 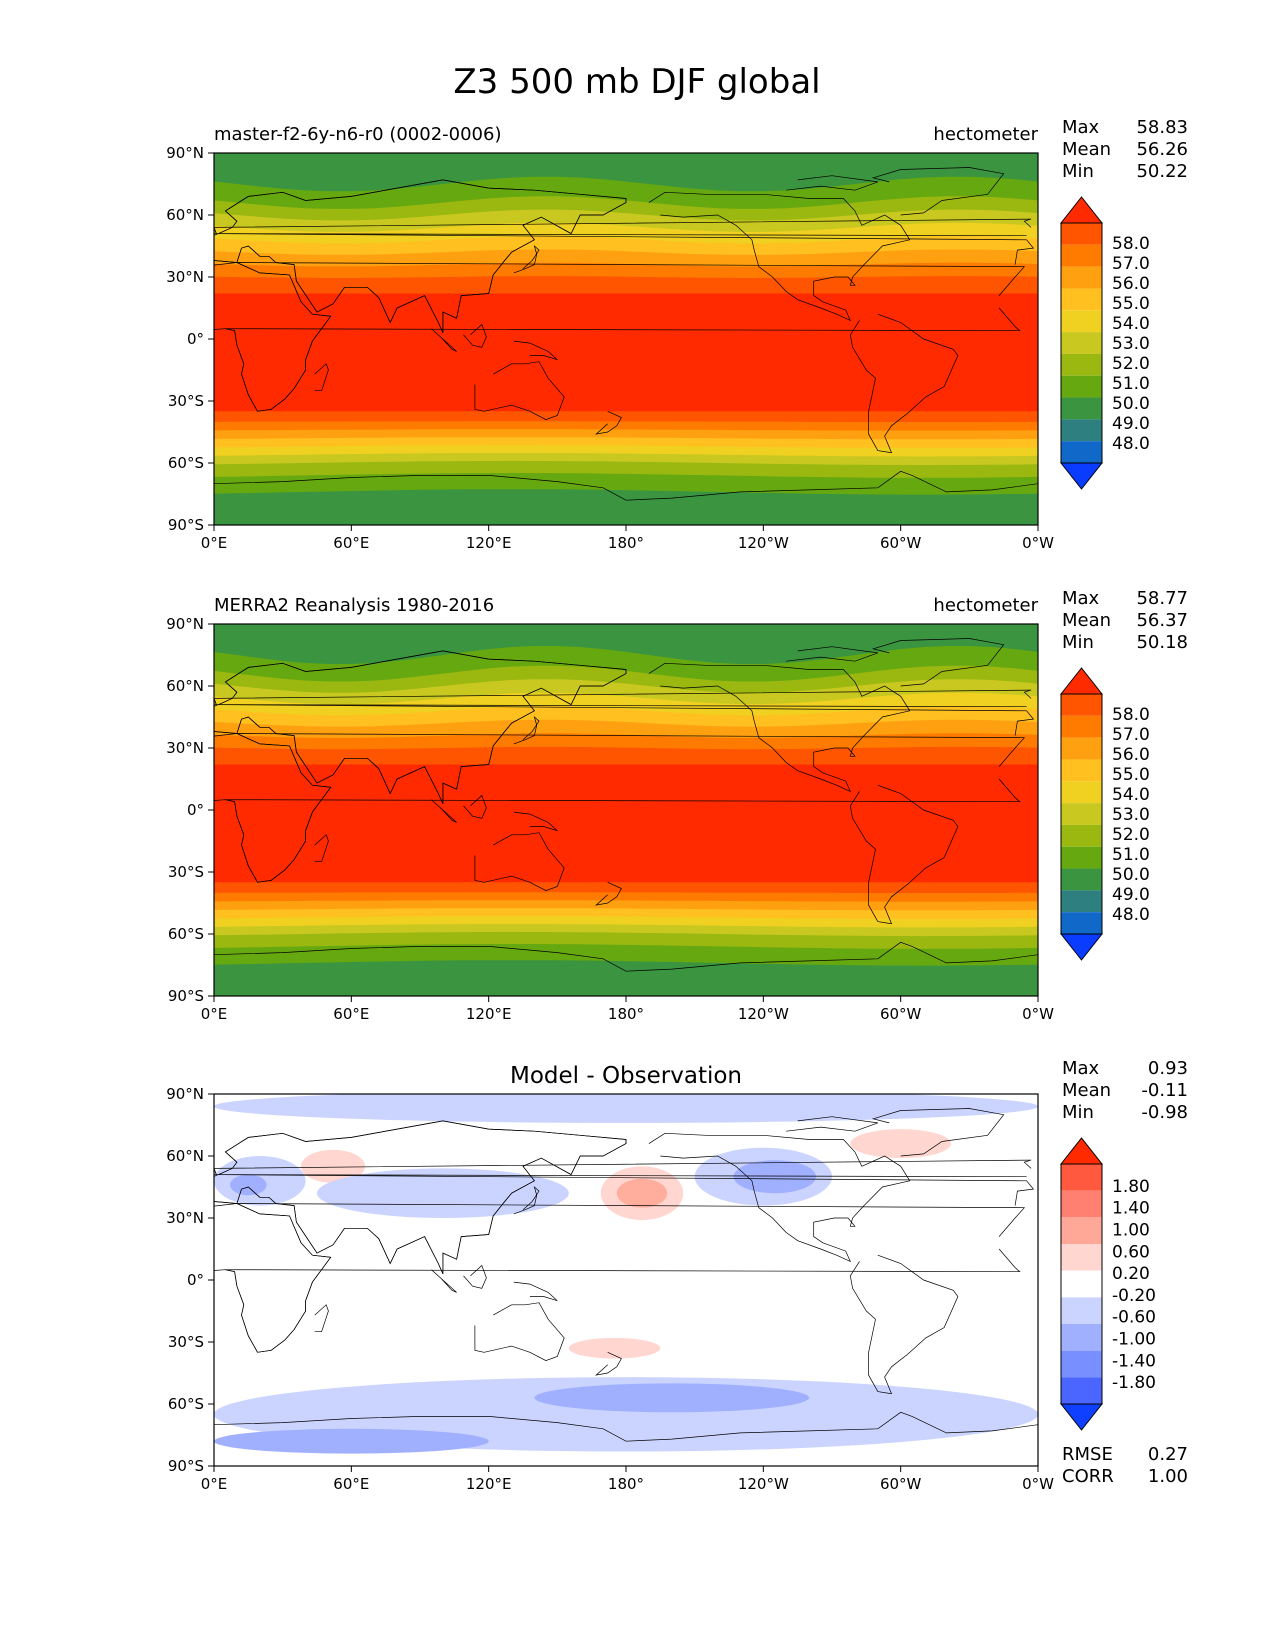 I want to click on stat-value: 0.93, so click(x=1168, y=1068).